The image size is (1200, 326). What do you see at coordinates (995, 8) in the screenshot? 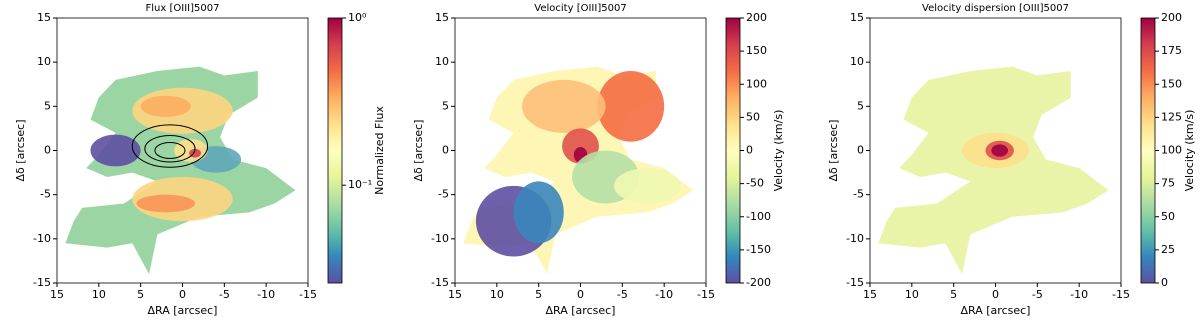
I see `chart-title: Velocity dispersion [OIII]5007` at bounding box center [995, 8].